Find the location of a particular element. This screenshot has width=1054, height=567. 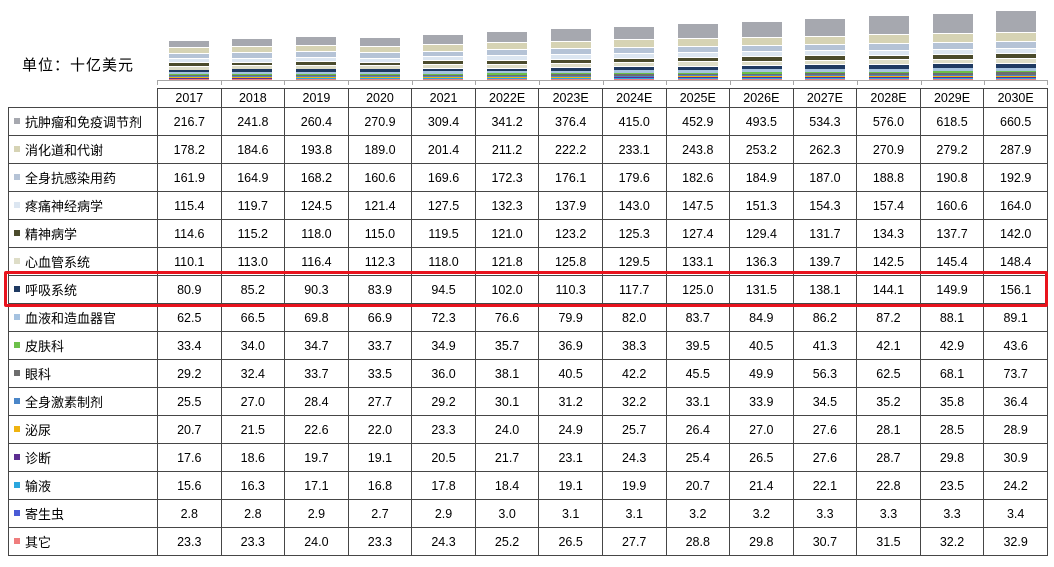

row-label: 消化道和代谢 is located at coordinates (83, 149).